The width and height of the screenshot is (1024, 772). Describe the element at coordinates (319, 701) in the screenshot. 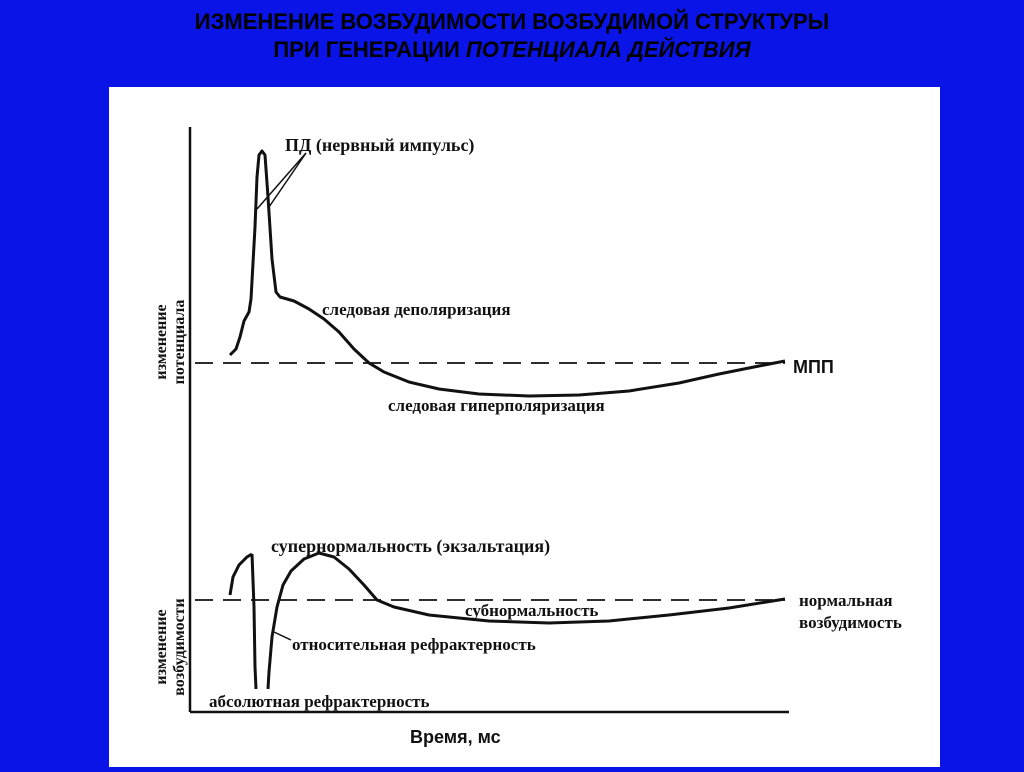

I see `label-absolute-refractory: абсолютная рефрактерность` at that location.